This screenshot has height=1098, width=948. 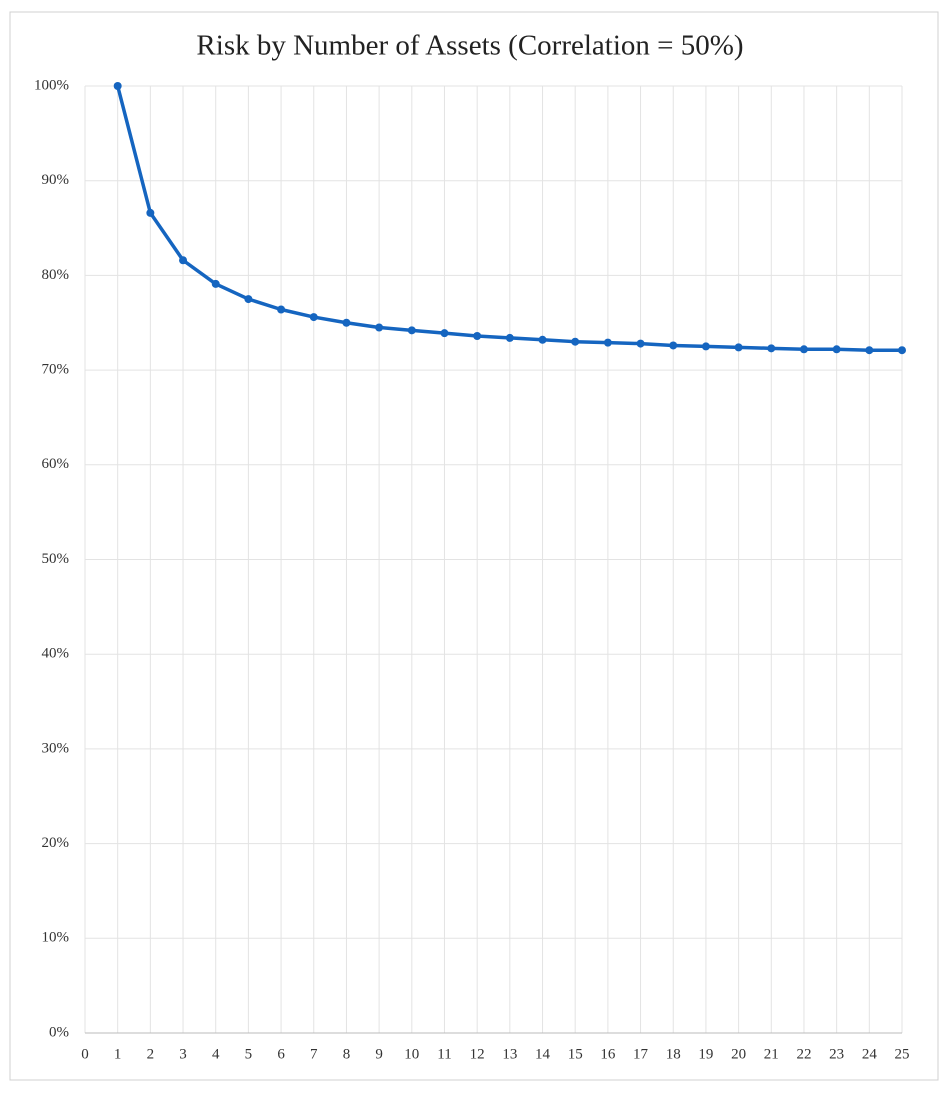 What do you see at coordinates (641, 1054) in the screenshot?
I see `x-tick-label: 17` at bounding box center [641, 1054].